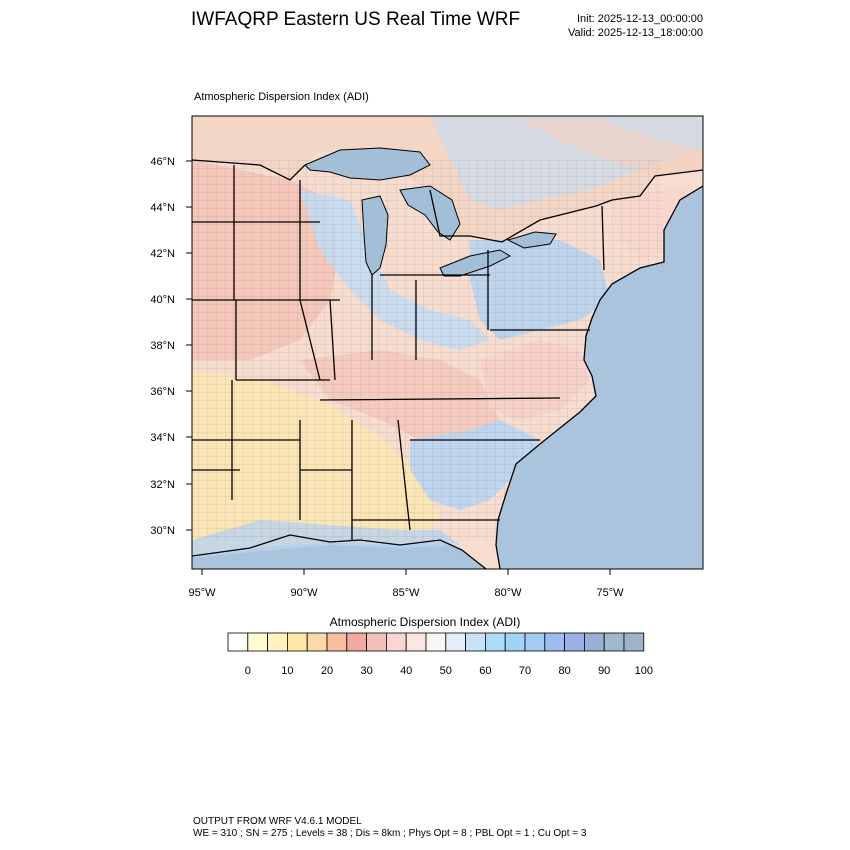  What do you see at coordinates (327, 671) in the screenshot?
I see `colorbar-tick-label: 20` at bounding box center [327, 671].